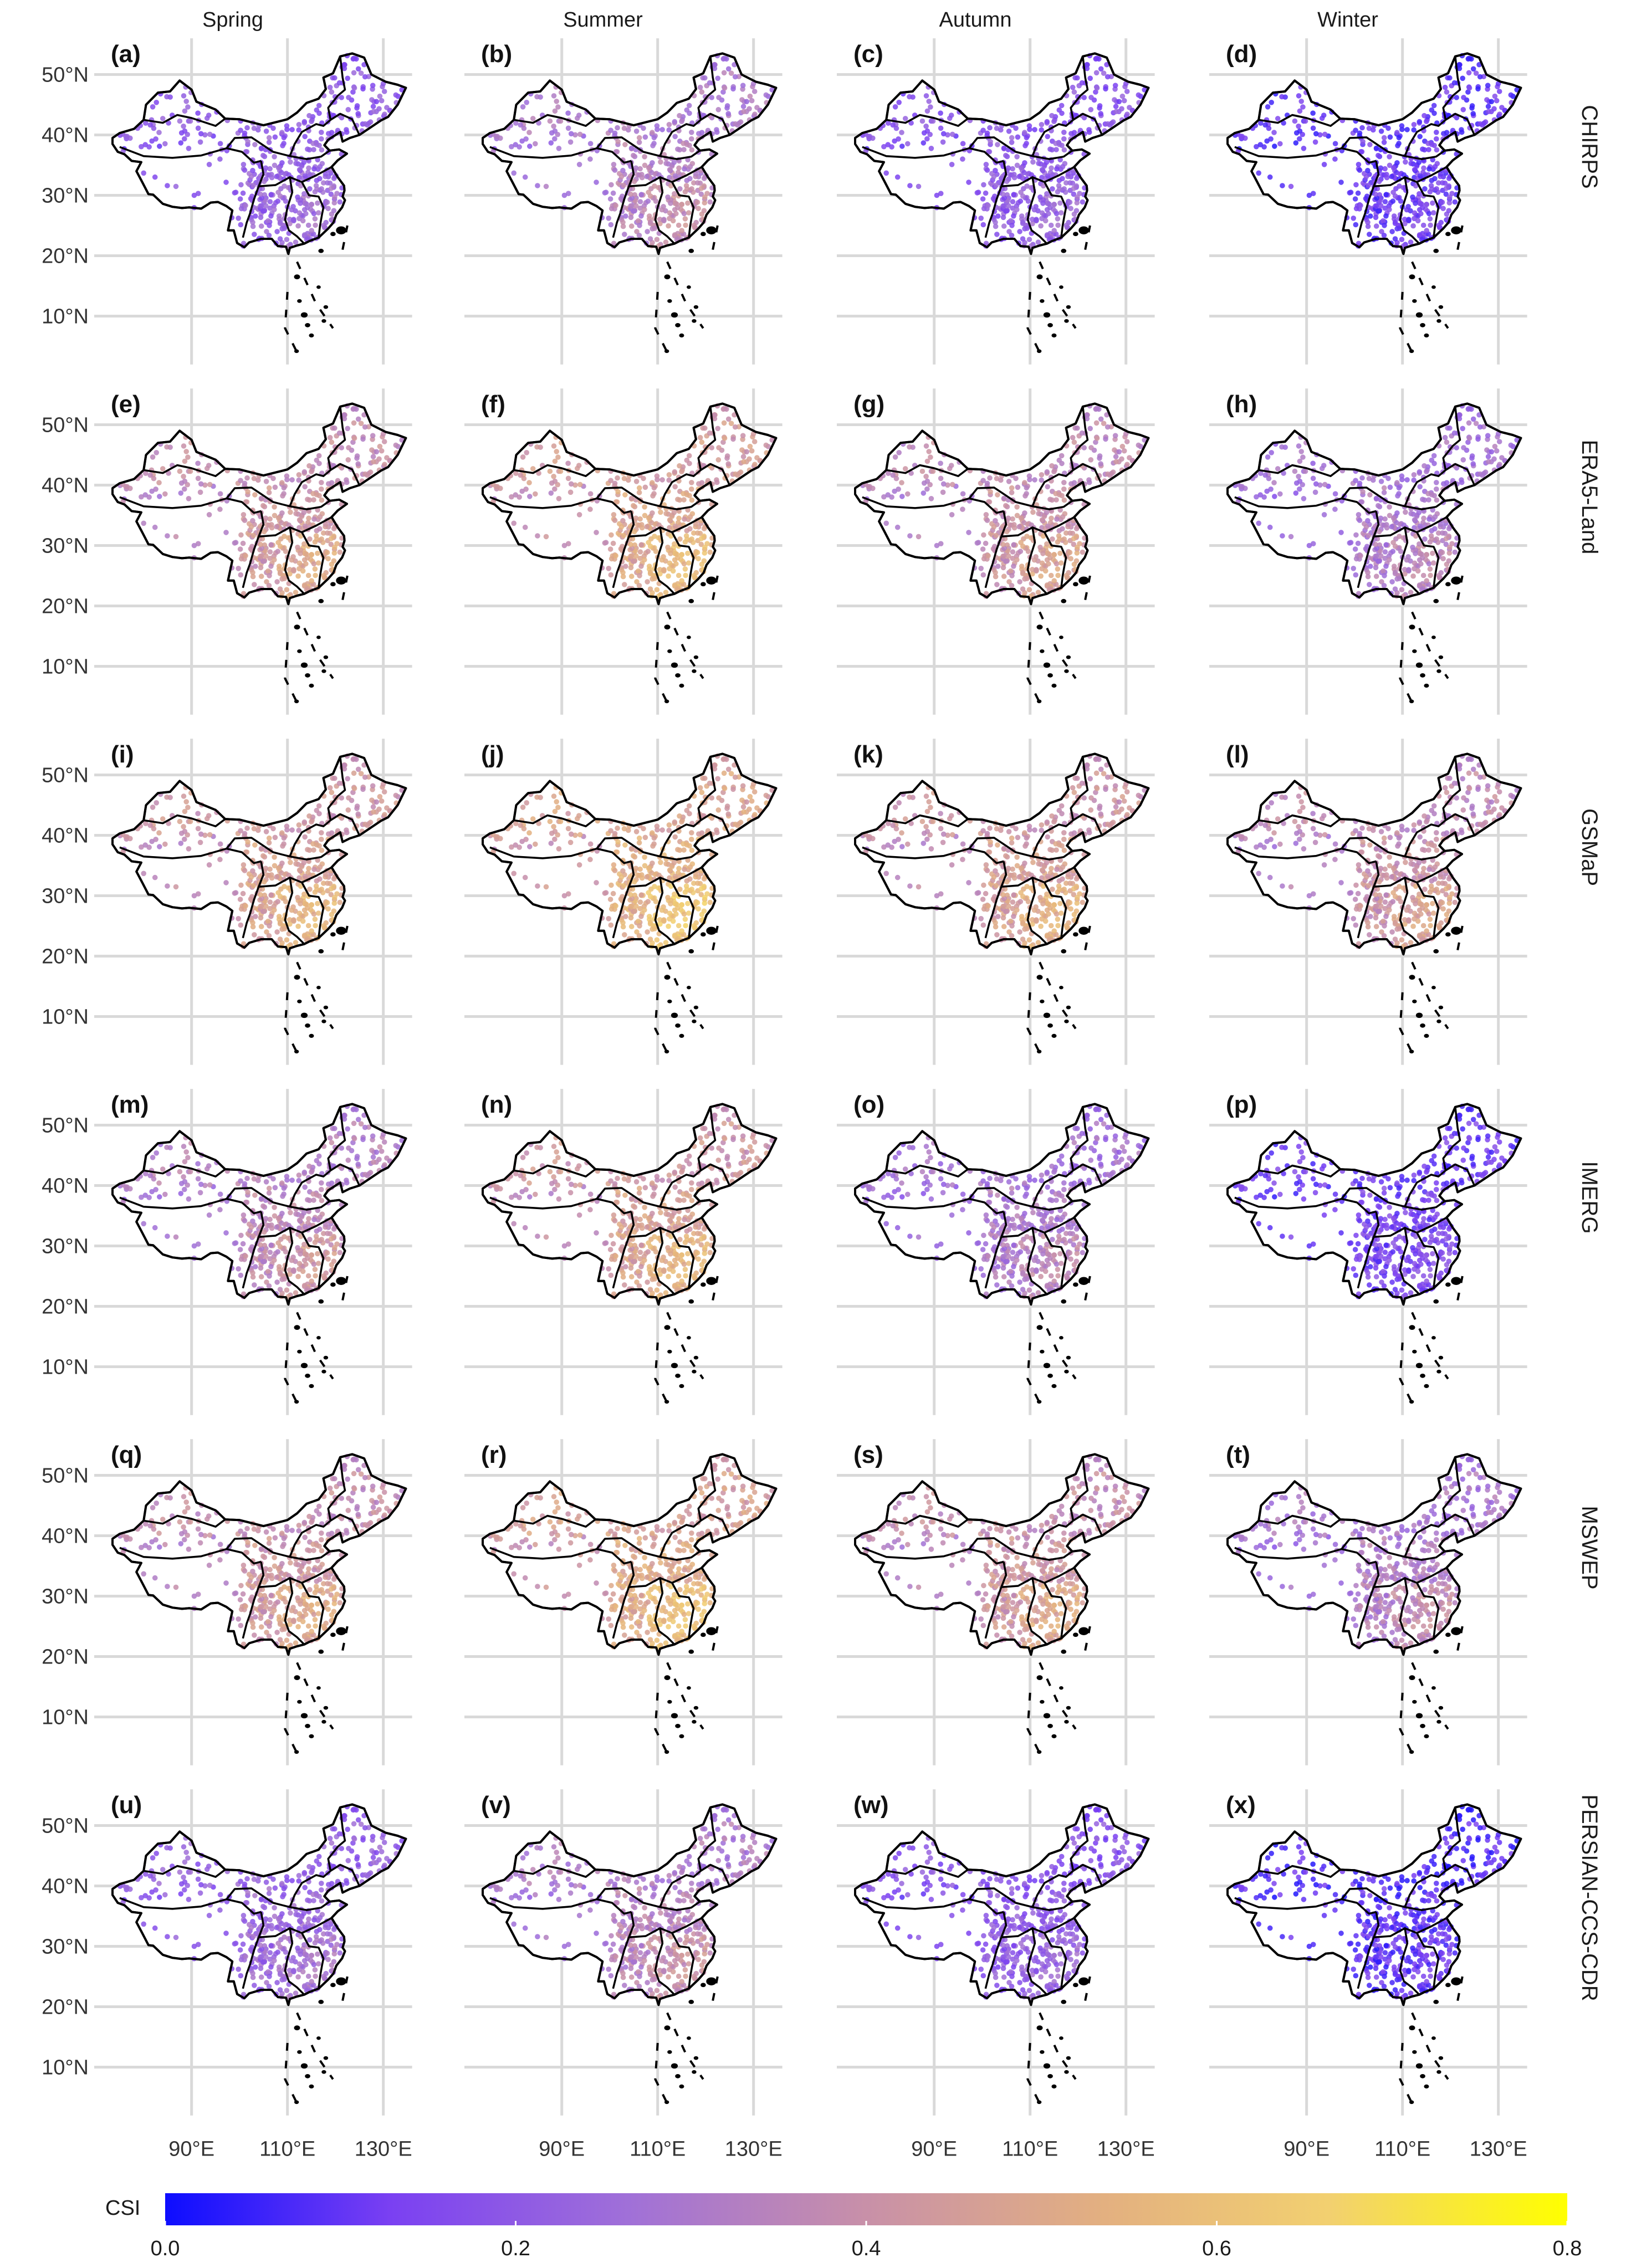 Image resolution: width=1626 pixels, height=2268 pixels. What do you see at coordinates (65, 546) in the screenshot?
I see `y-tick-label: 30°N` at bounding box center [65, 546].